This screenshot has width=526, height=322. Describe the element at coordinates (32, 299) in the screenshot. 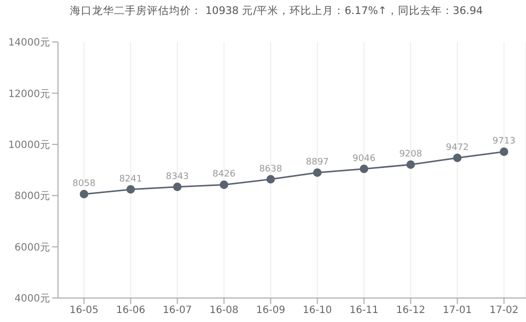

I see `y-tick-label: 4000元` at that location.